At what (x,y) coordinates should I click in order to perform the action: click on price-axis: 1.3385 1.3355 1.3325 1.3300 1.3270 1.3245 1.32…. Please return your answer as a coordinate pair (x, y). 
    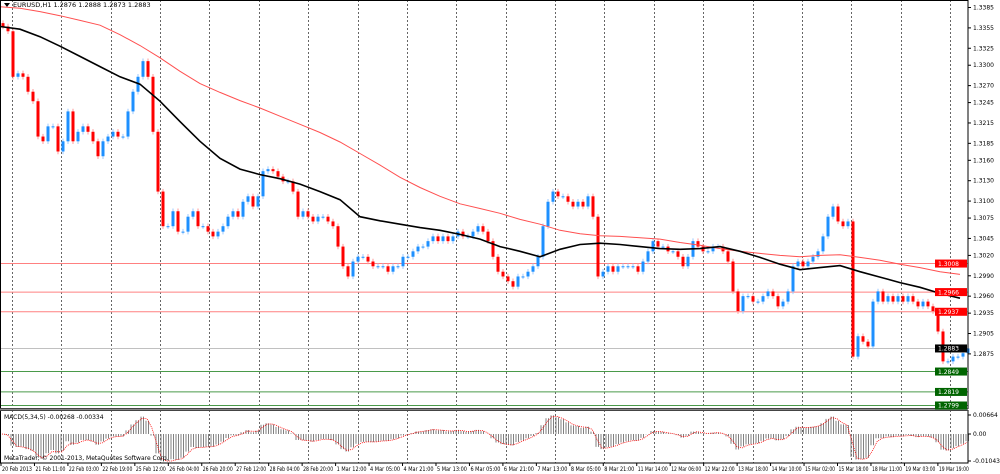
    Looking at the image, I should click on (981, 181).